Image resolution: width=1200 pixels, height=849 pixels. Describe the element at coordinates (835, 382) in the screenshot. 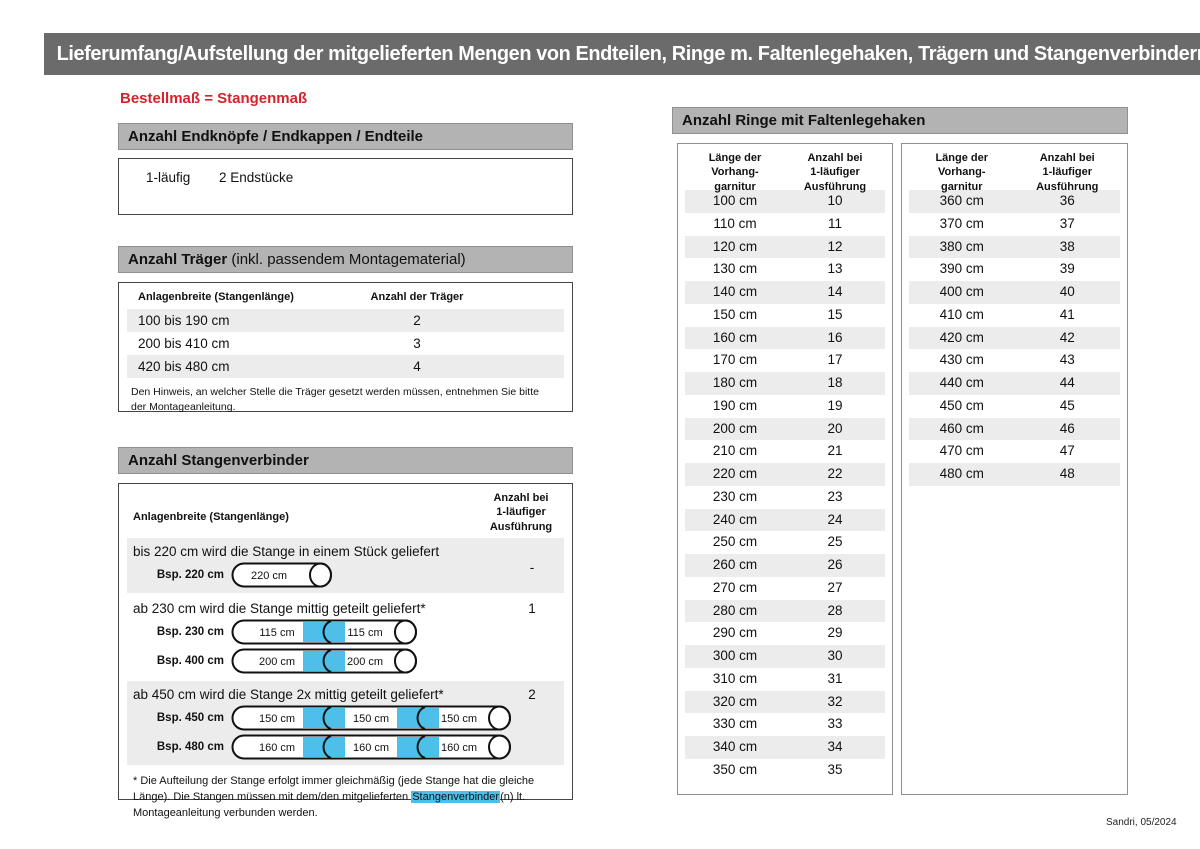

I see `cell-count: 18` at that location.